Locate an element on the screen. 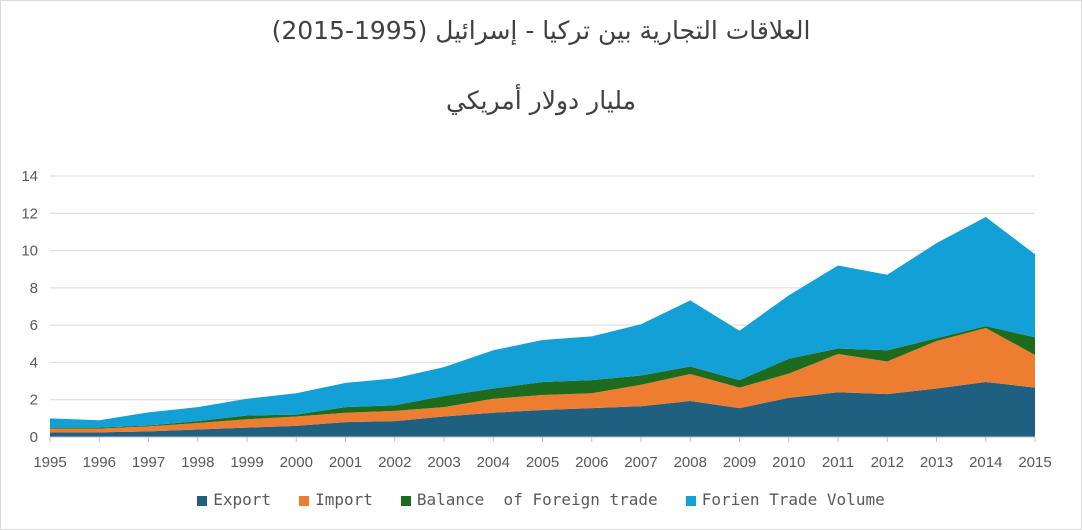 This screenshot has height=530, width=1082. x-tick-label: 2005 is located at coordinates (542, 462).